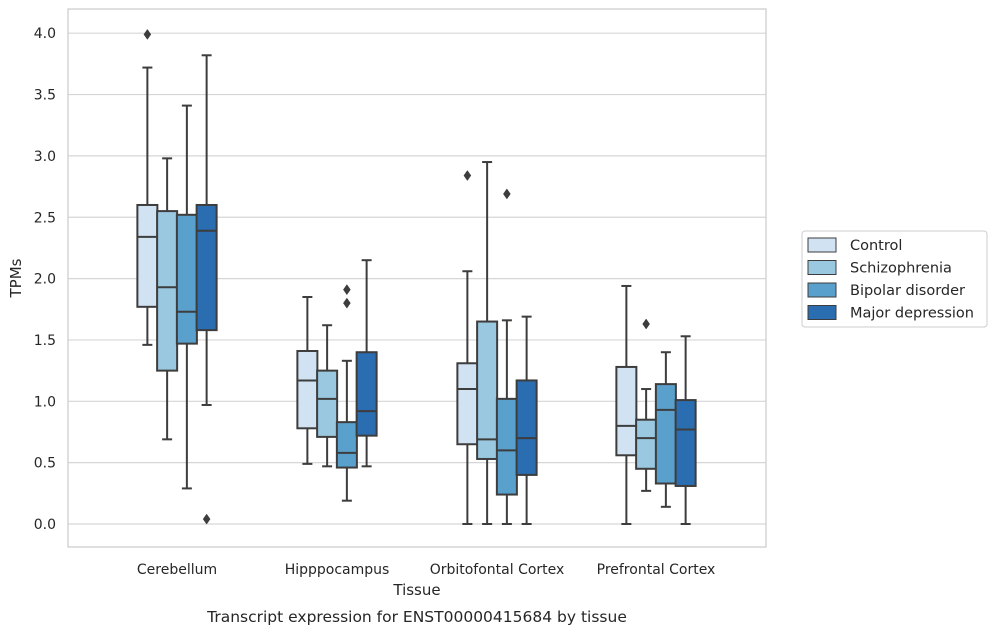 This screenshot has width=997, height=634. Describe the element at coordinates (337, 570) in the screenshot. I see `x-tick-label: Hipppocampus` at that location.